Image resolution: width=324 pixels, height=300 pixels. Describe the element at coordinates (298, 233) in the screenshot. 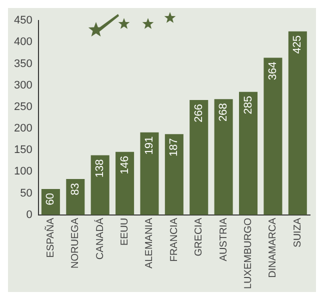

I see `x-tick-label: SUIZA` at that location.